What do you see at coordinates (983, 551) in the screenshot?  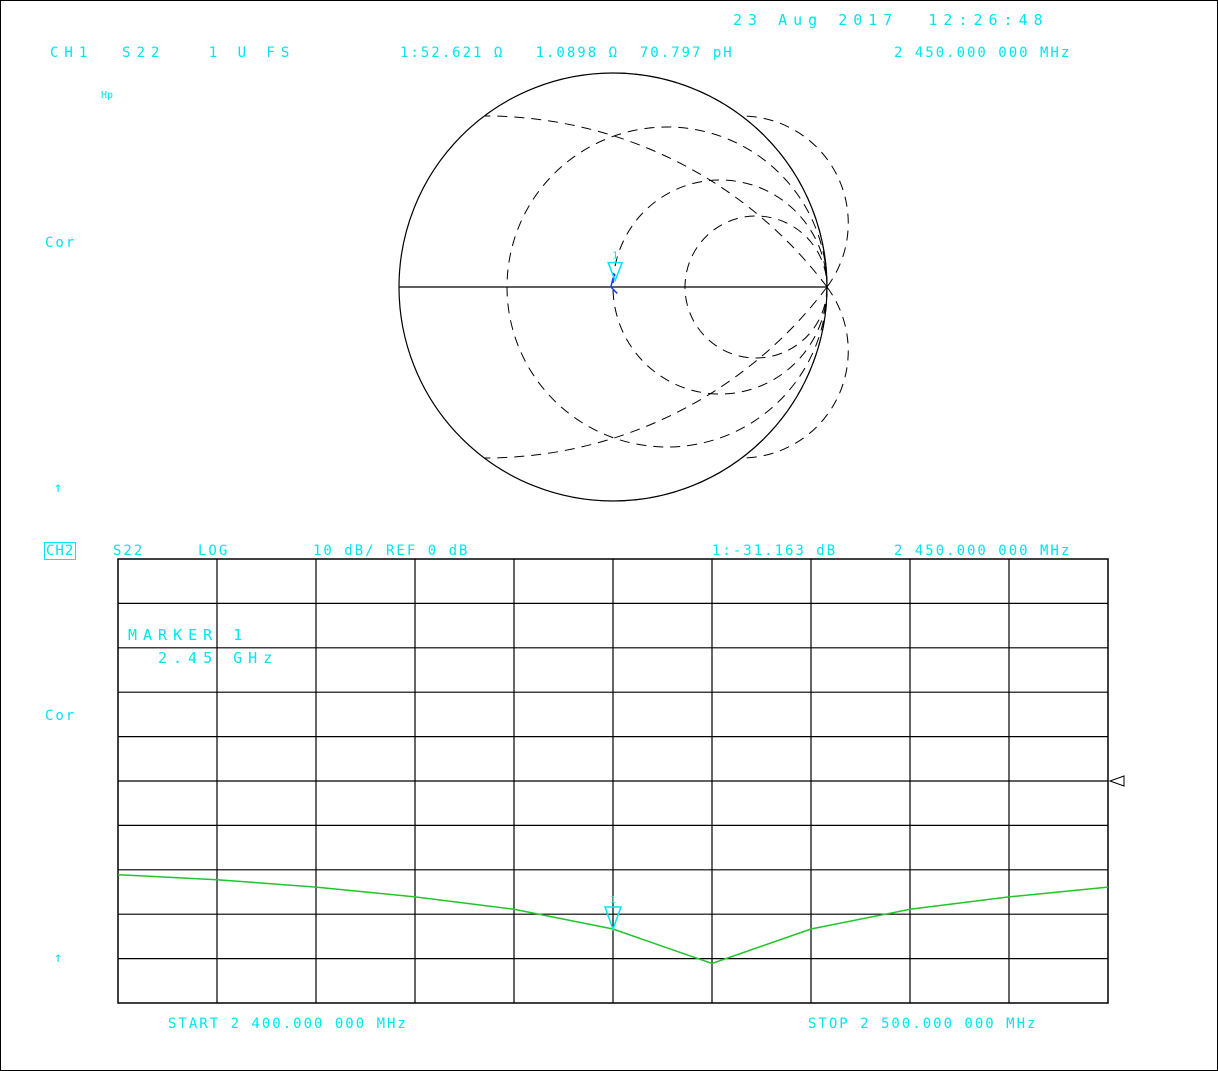 I see `ch2-frequency: 2 450.000 000 MHz` at bounding box center [983, 551].